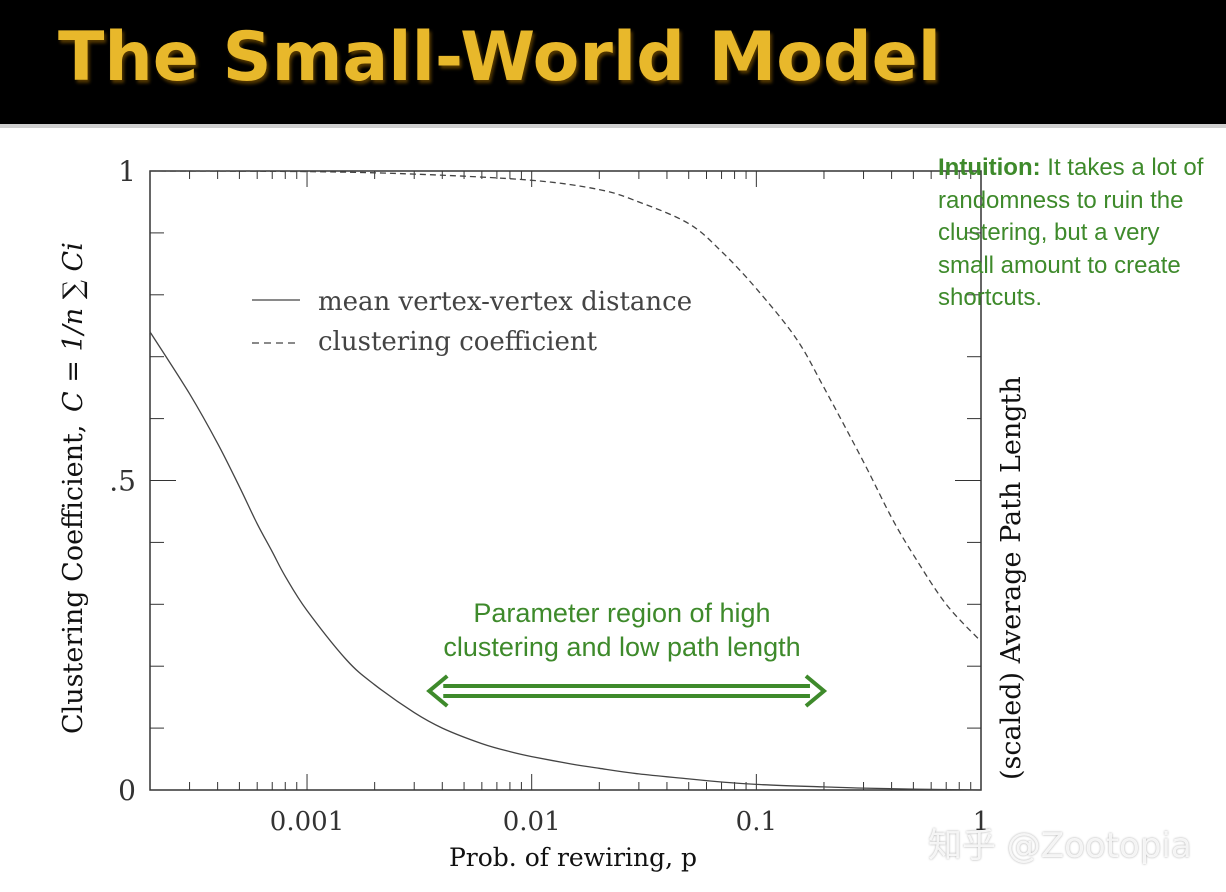  Describe the element at coordinates (122, 481) in the screenshot. I see `y-tick-label: .5` at that location.